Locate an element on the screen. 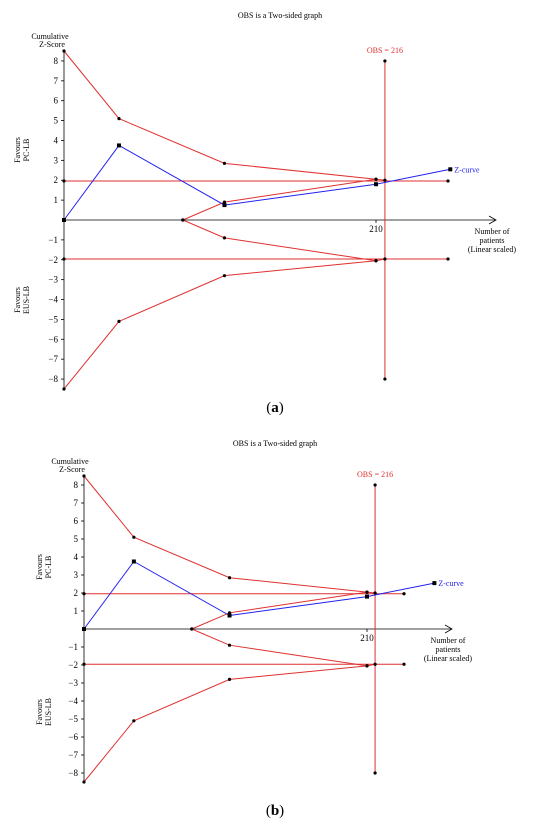 This screenshot has height=825, width=550. x-axis-label: patients is located at coordinates (492, 240).